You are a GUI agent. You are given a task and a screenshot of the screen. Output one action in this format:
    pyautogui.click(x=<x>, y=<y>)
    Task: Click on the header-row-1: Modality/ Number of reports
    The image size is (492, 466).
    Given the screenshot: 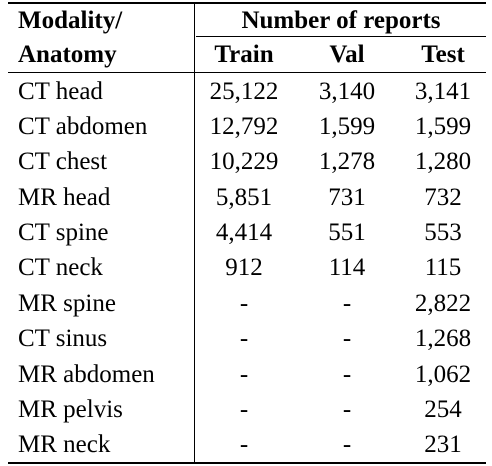 What is the action you would take?
    pyautogui.click(x=246, y=20)
    